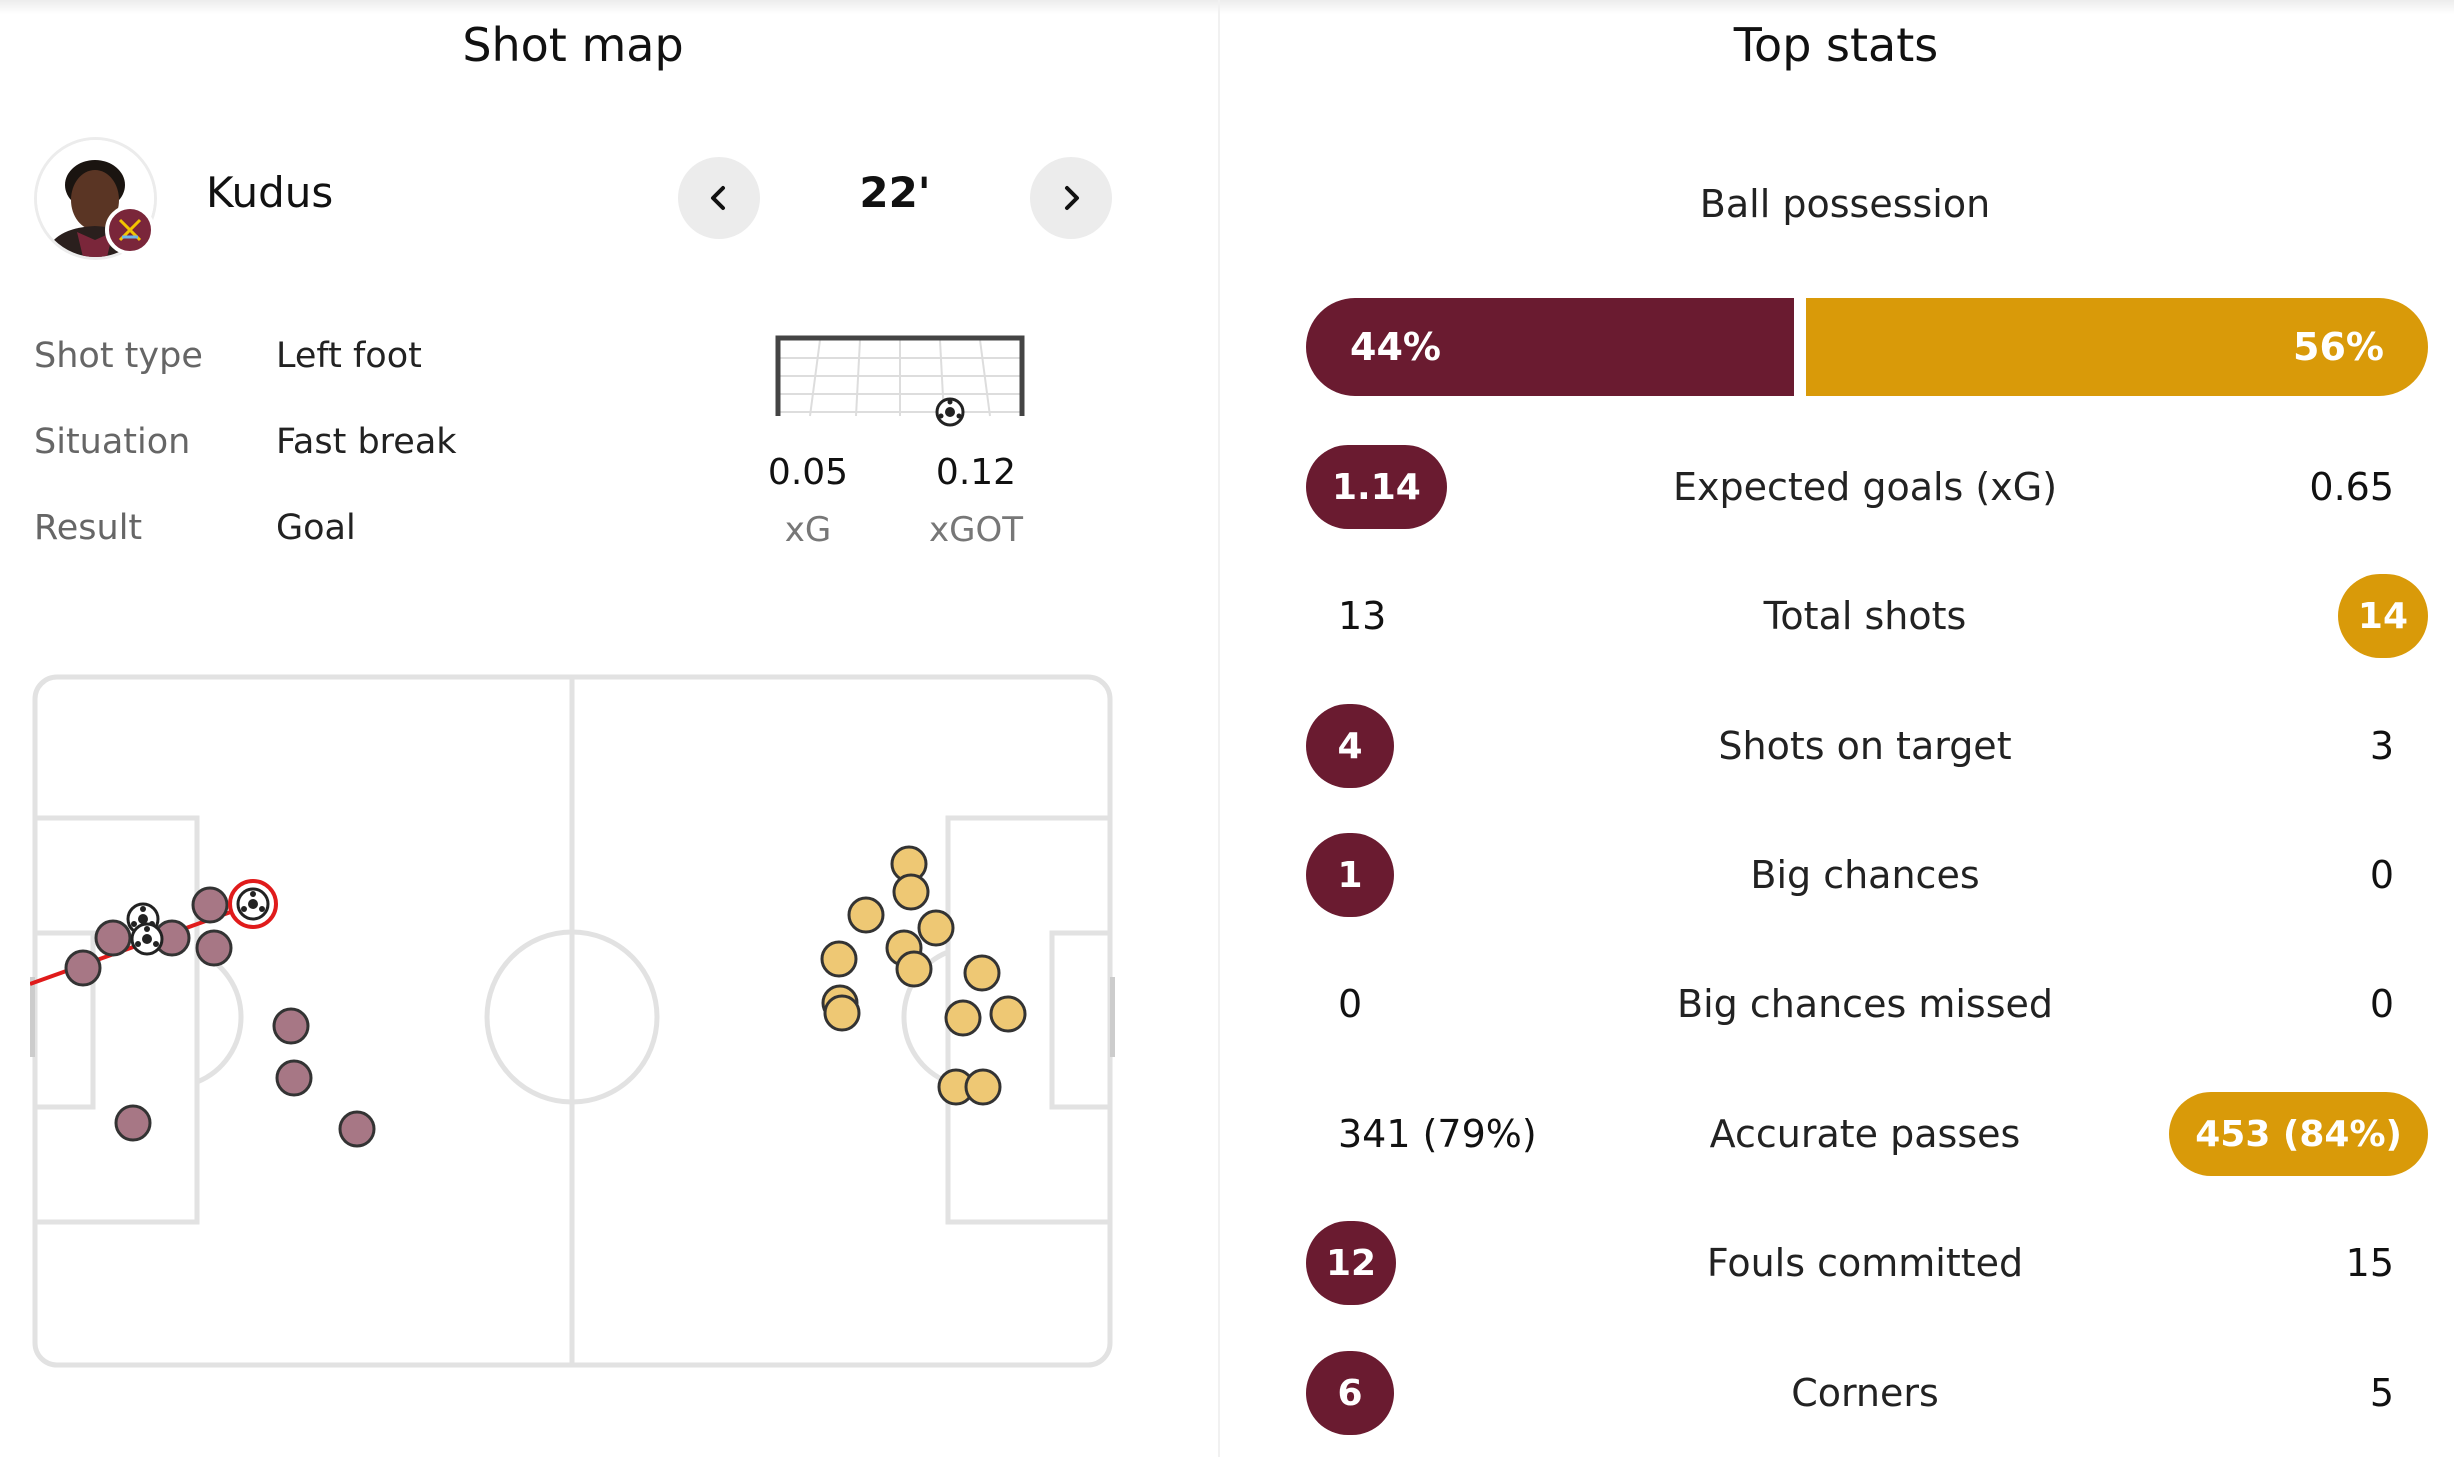 This screenshot has height=1457, width=2454. Describe the element at coordinates (1550, 347) in the screenshot. I see `possession-bar-home: 44%` at that location.